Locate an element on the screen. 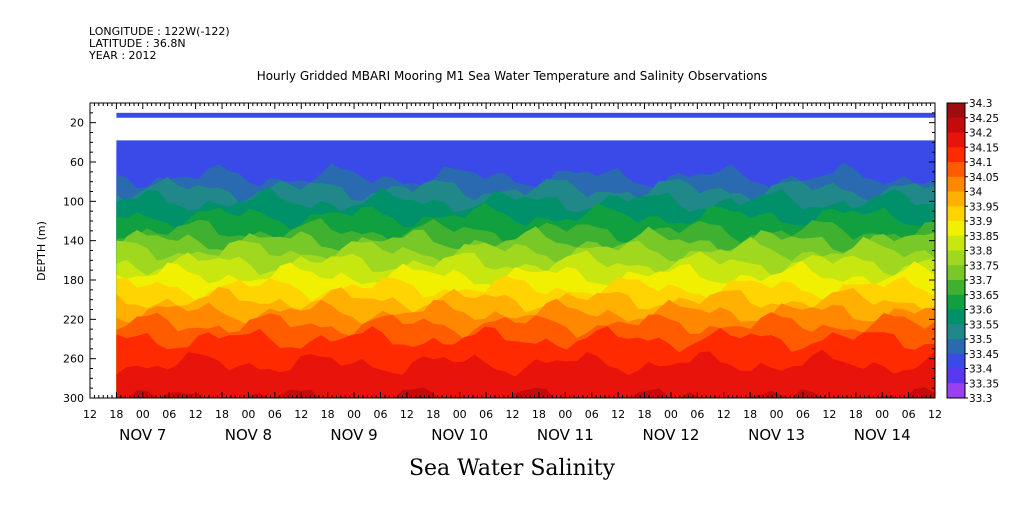 Image resolution: width=1009 pixels, height=508 pixels. x-date-label: NOV 9 is located at coordinates (353, 435).